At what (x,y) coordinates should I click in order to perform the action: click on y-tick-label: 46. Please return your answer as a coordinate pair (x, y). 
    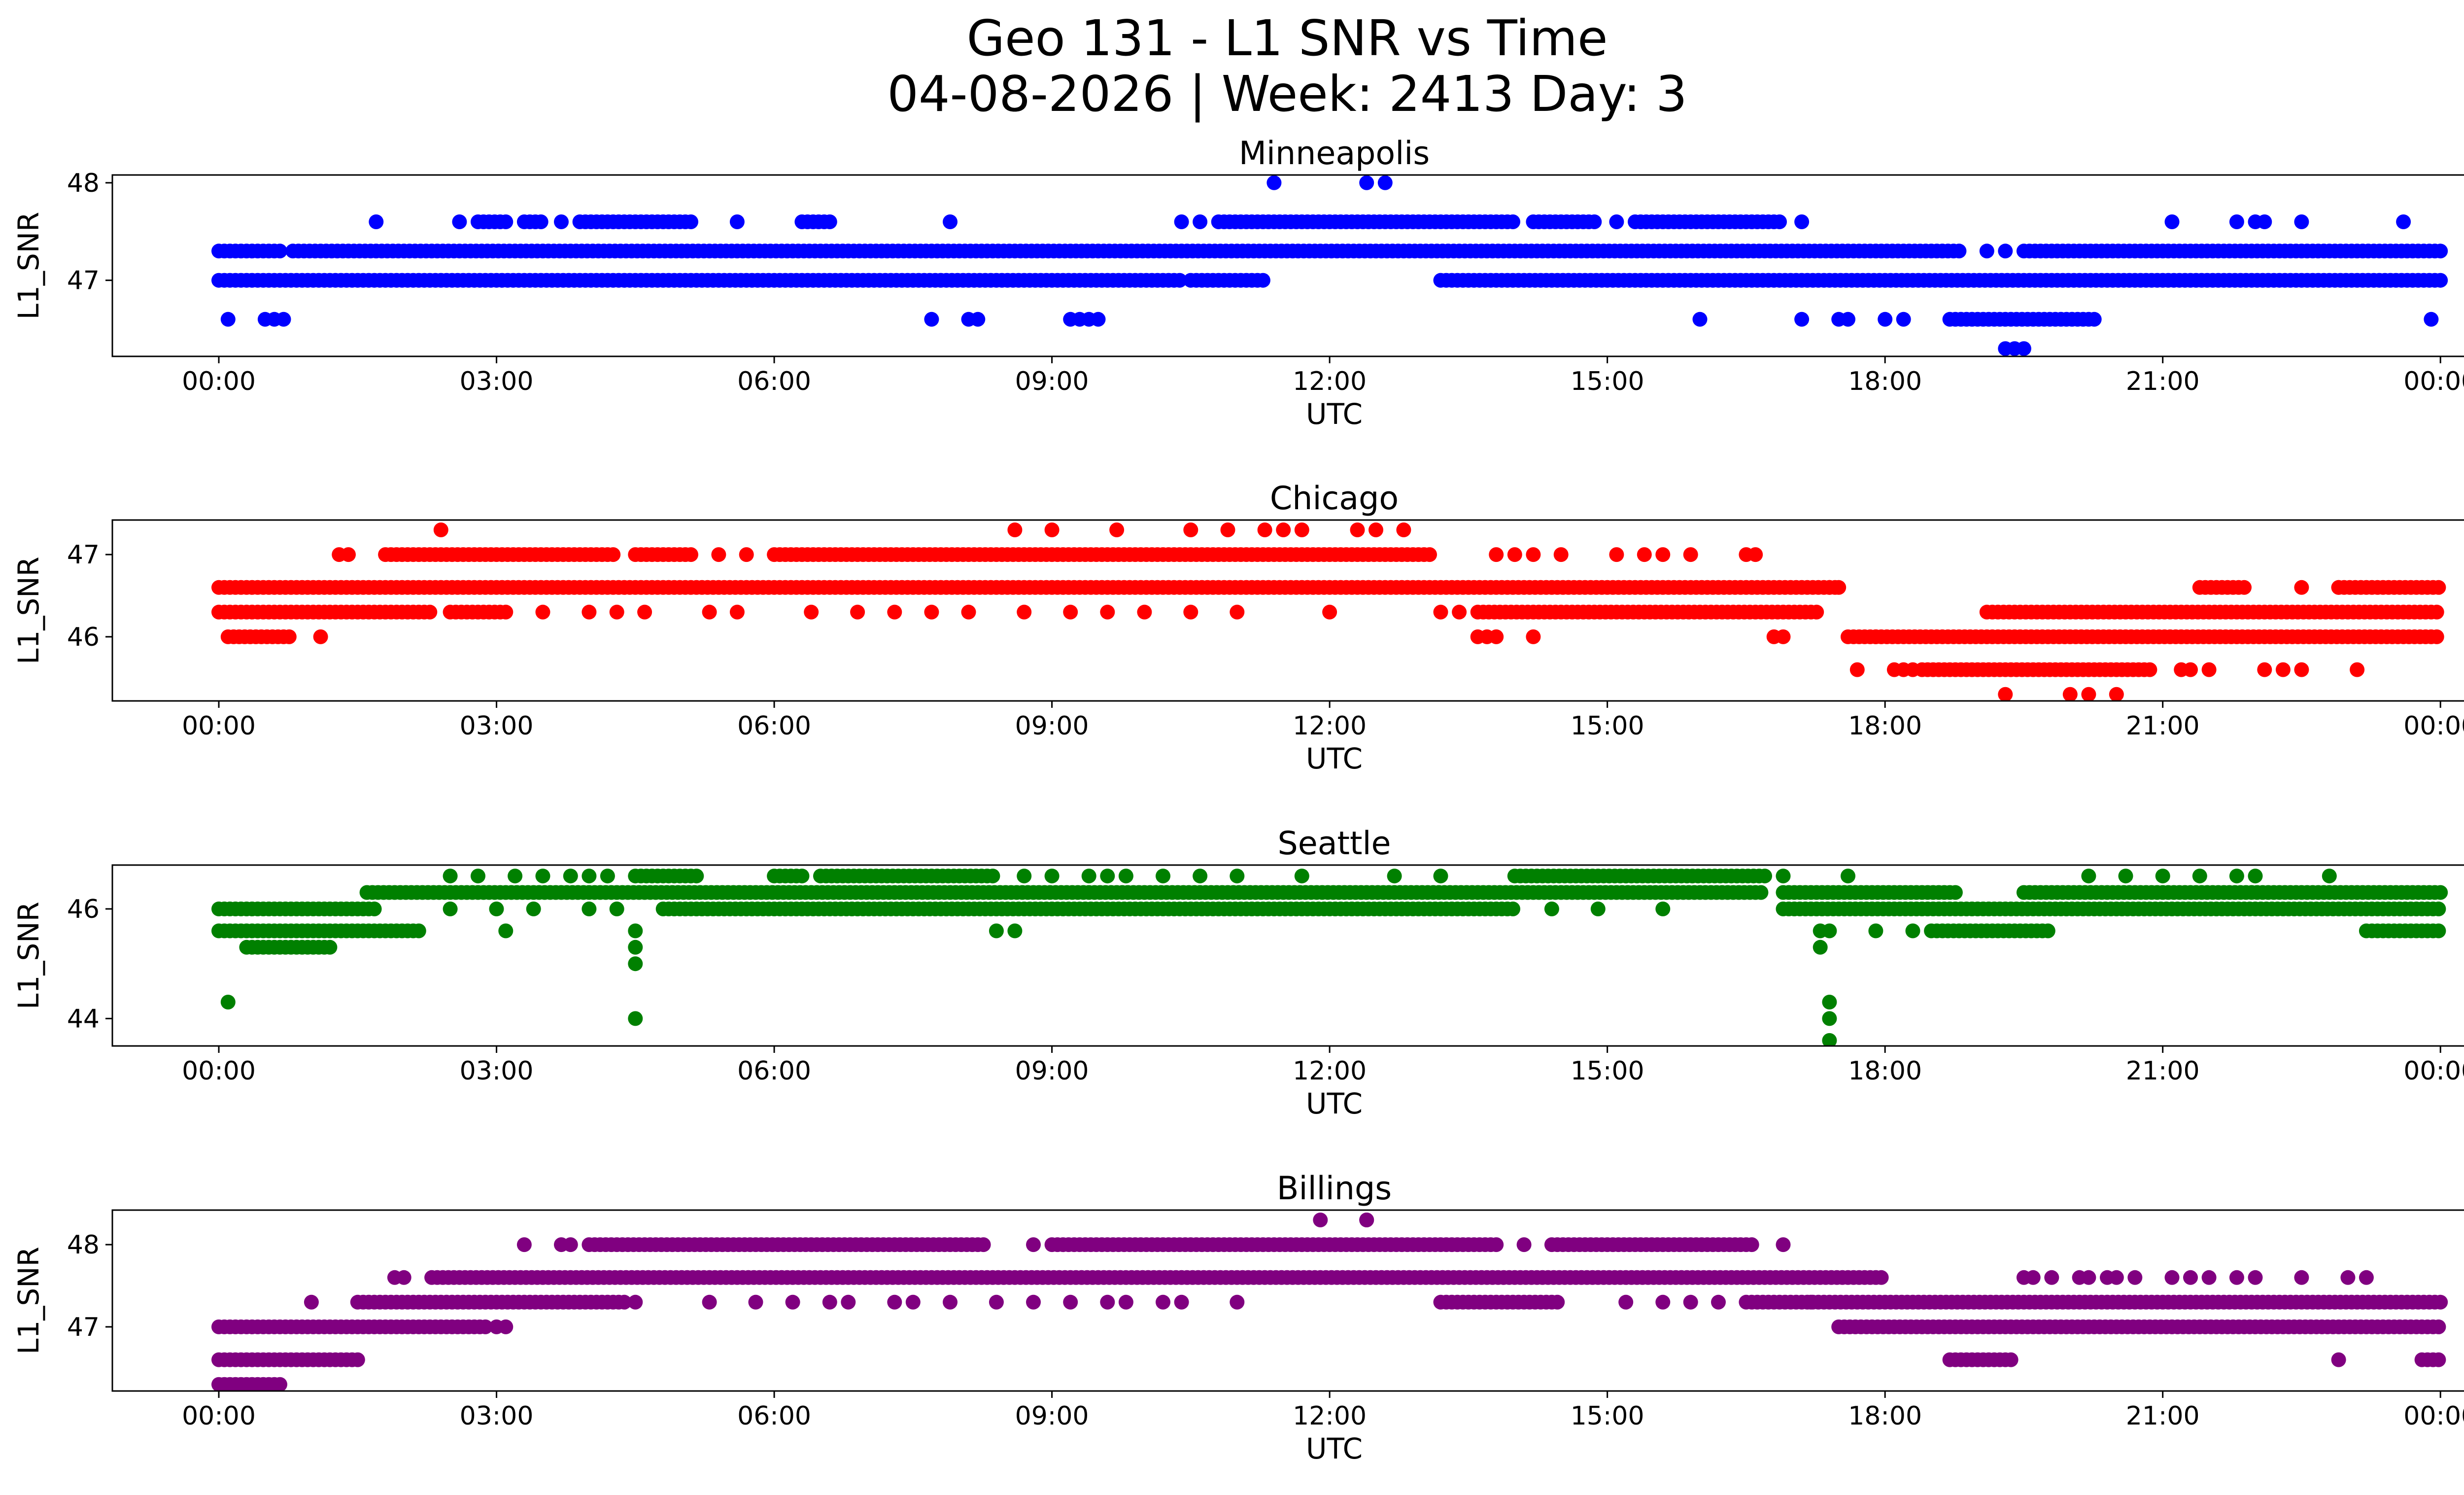
    Looking at the image, I should click on (83, 637).